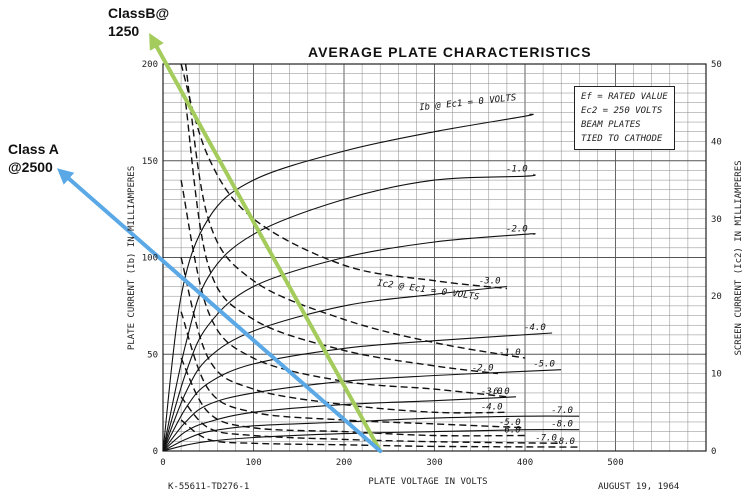 The width and height of the screenshot is (756, 501). I want to click on legend-line: Ec2 = 250 VOLTS, so click(622, 111).